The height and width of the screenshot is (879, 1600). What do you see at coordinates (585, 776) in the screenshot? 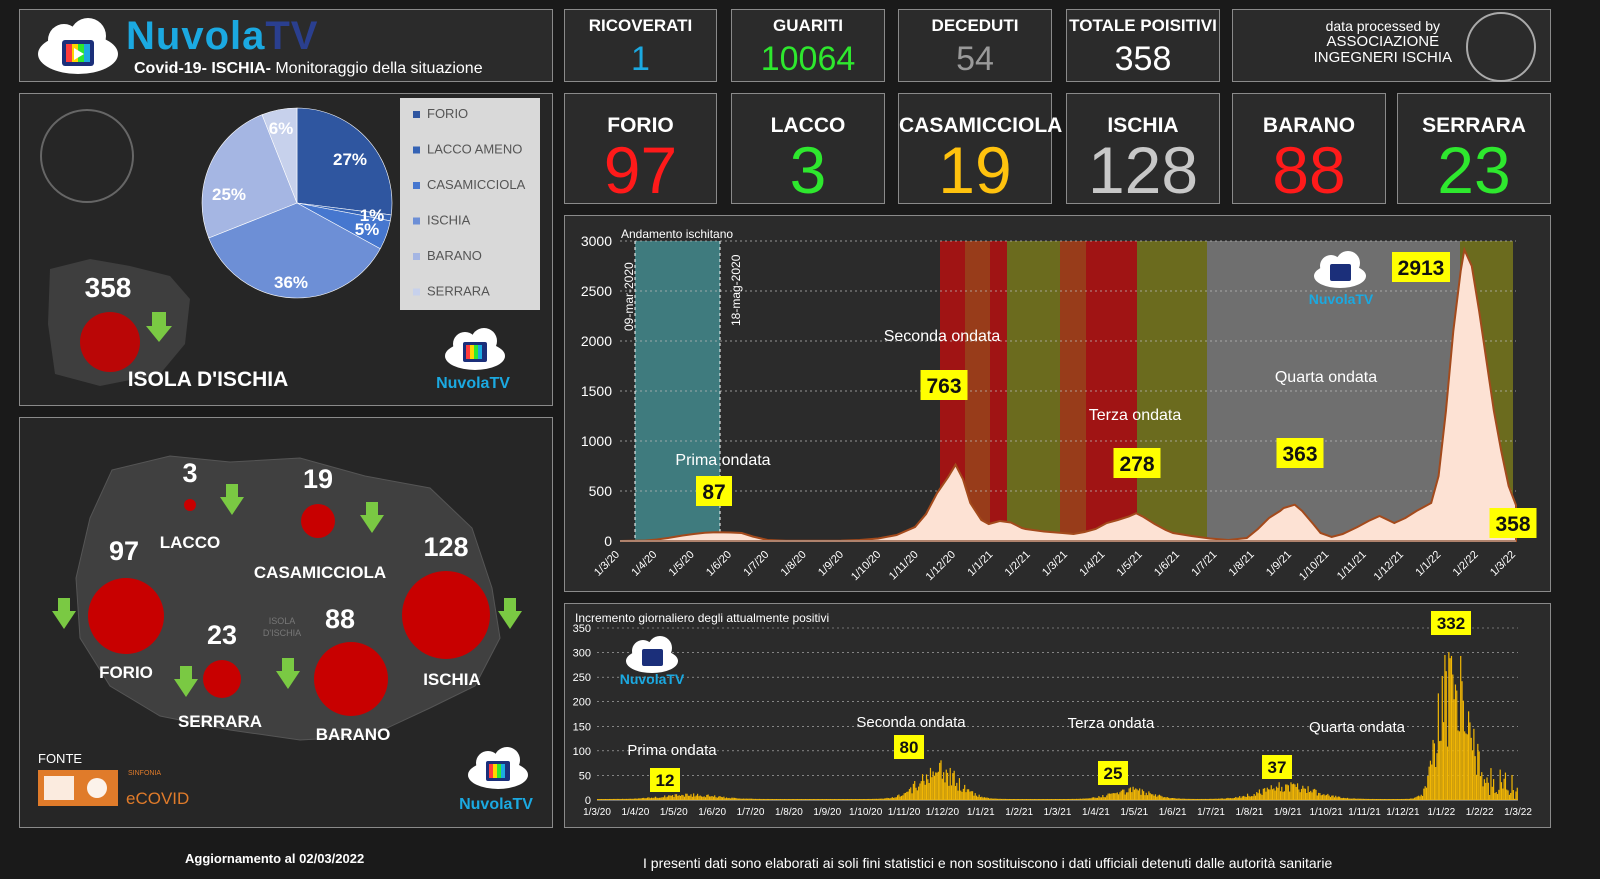
I see `y-tick-label: 50` at bounding box center [585, 776].